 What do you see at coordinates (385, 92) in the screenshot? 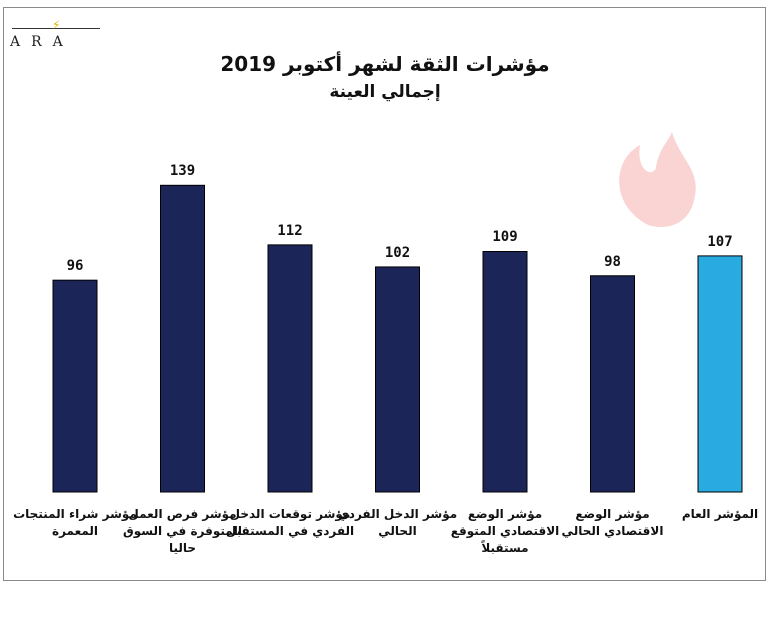
I see `chart-subtitle: إجمالي العينة` at bounding box center [385, 92].